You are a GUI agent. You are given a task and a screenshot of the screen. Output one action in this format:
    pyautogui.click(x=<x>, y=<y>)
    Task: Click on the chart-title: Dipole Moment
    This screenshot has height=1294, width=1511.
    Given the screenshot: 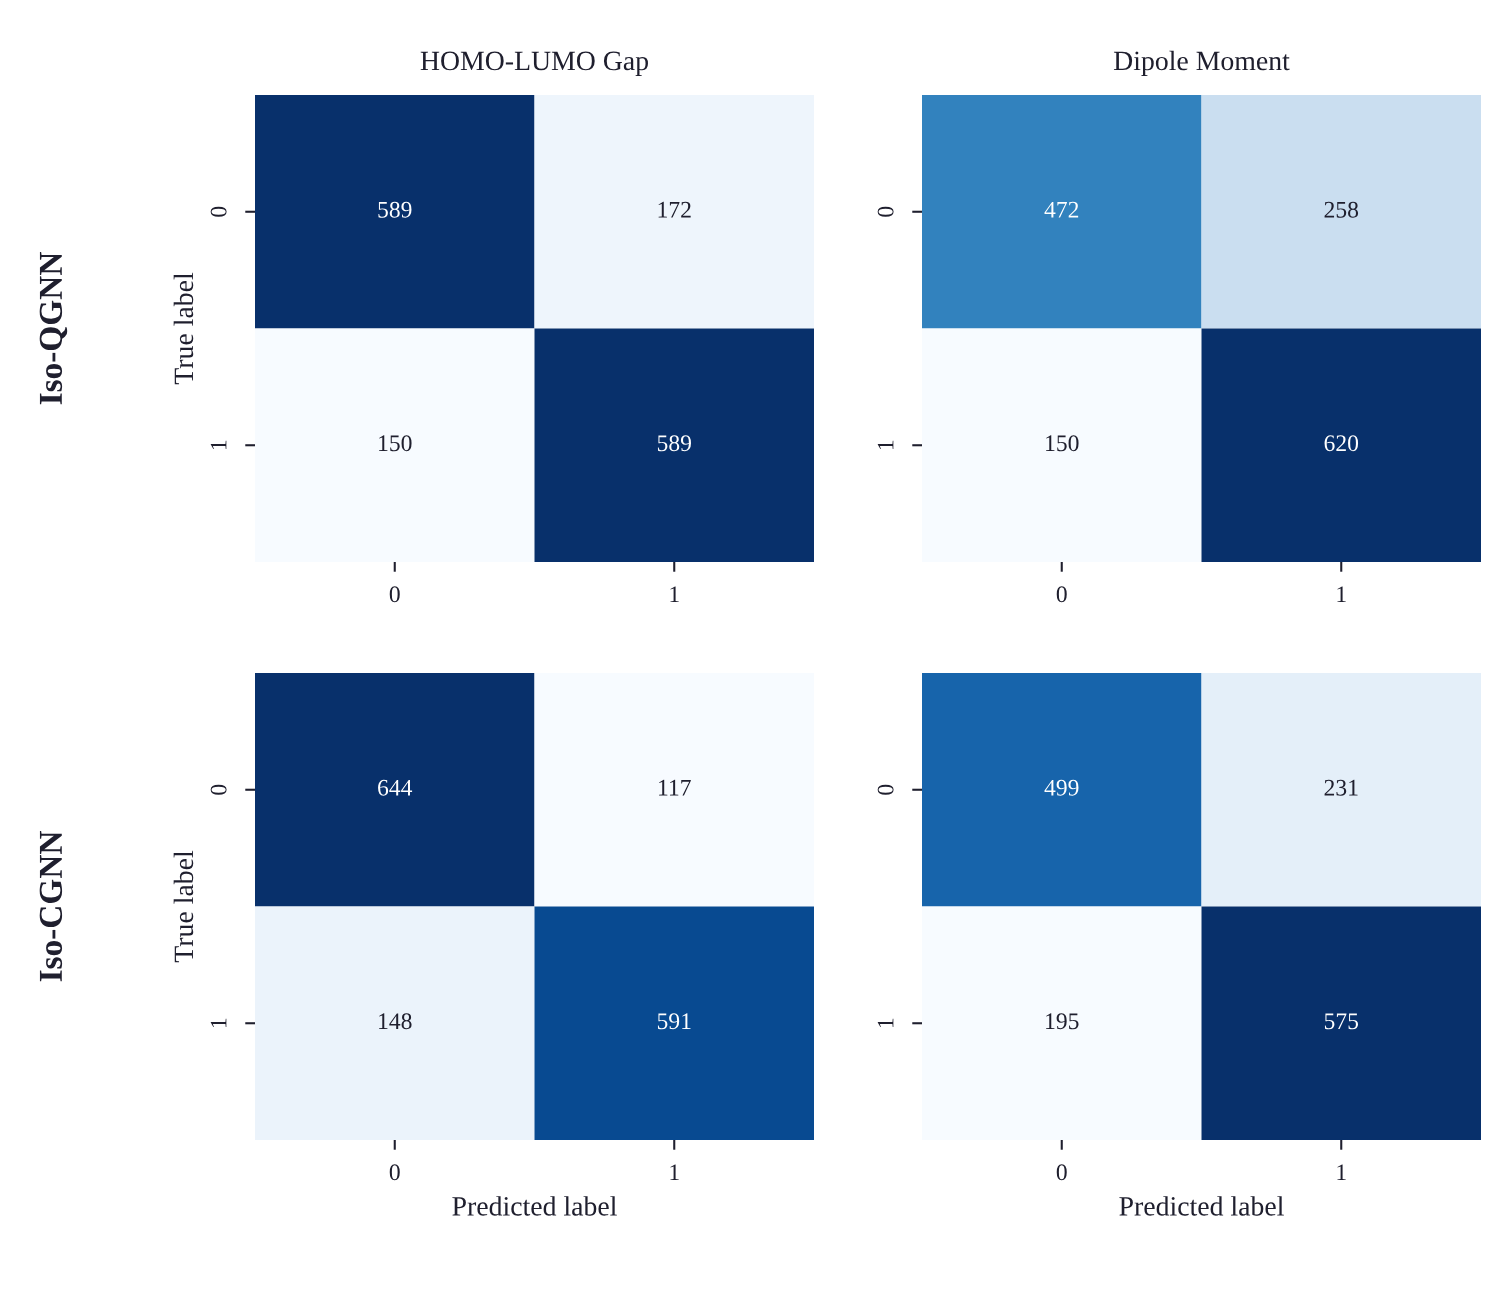 What is the action you would take?
    pyautogui.click(x=1201, y=63)
    